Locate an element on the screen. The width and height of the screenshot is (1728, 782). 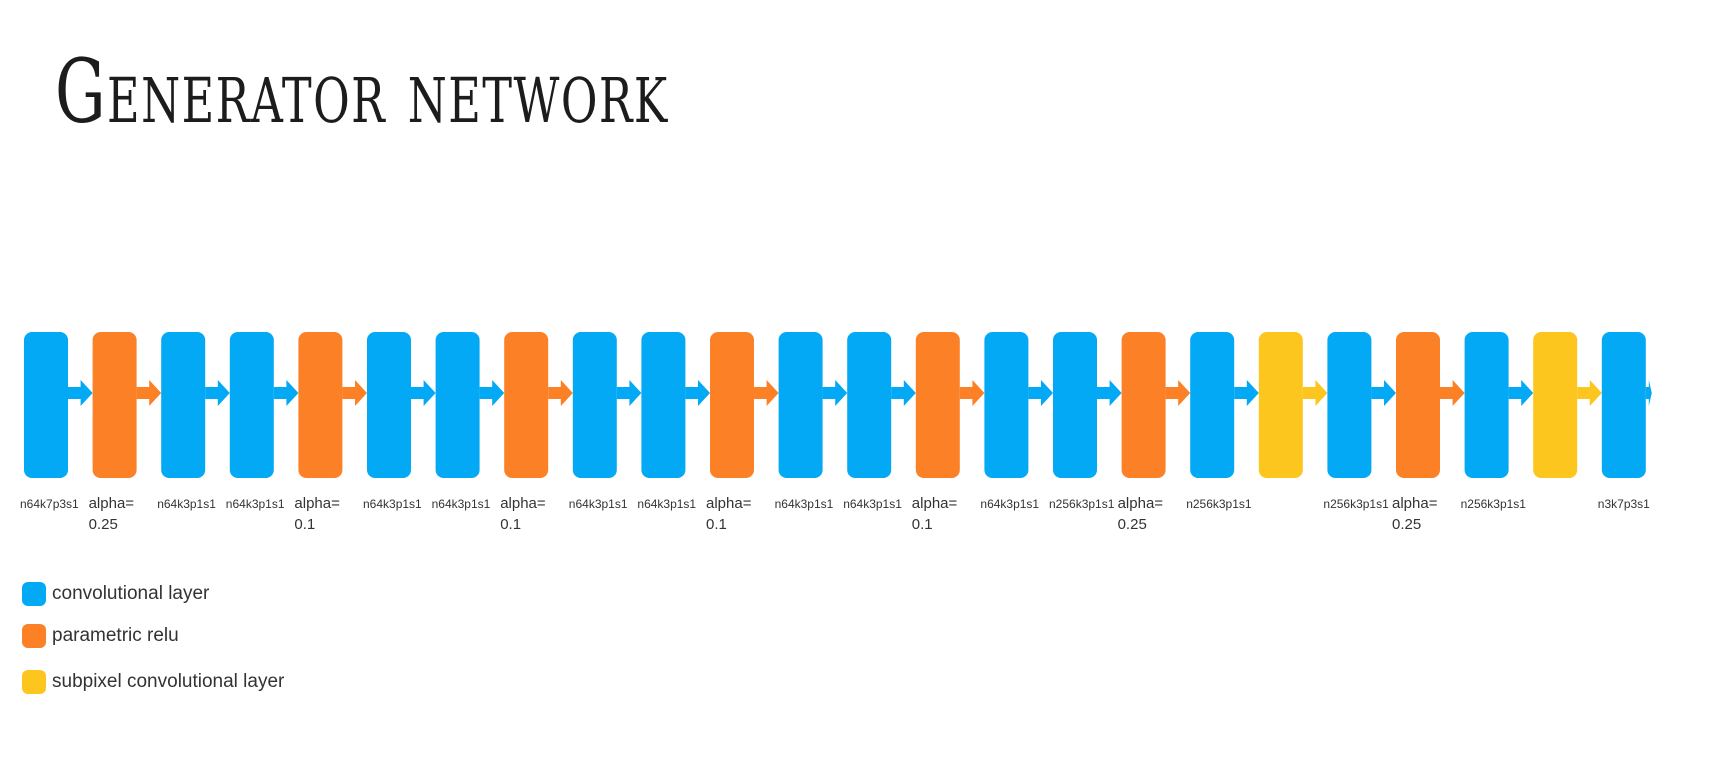
legend-item-conv: convolutional layer is located at coordinates (115, 594).